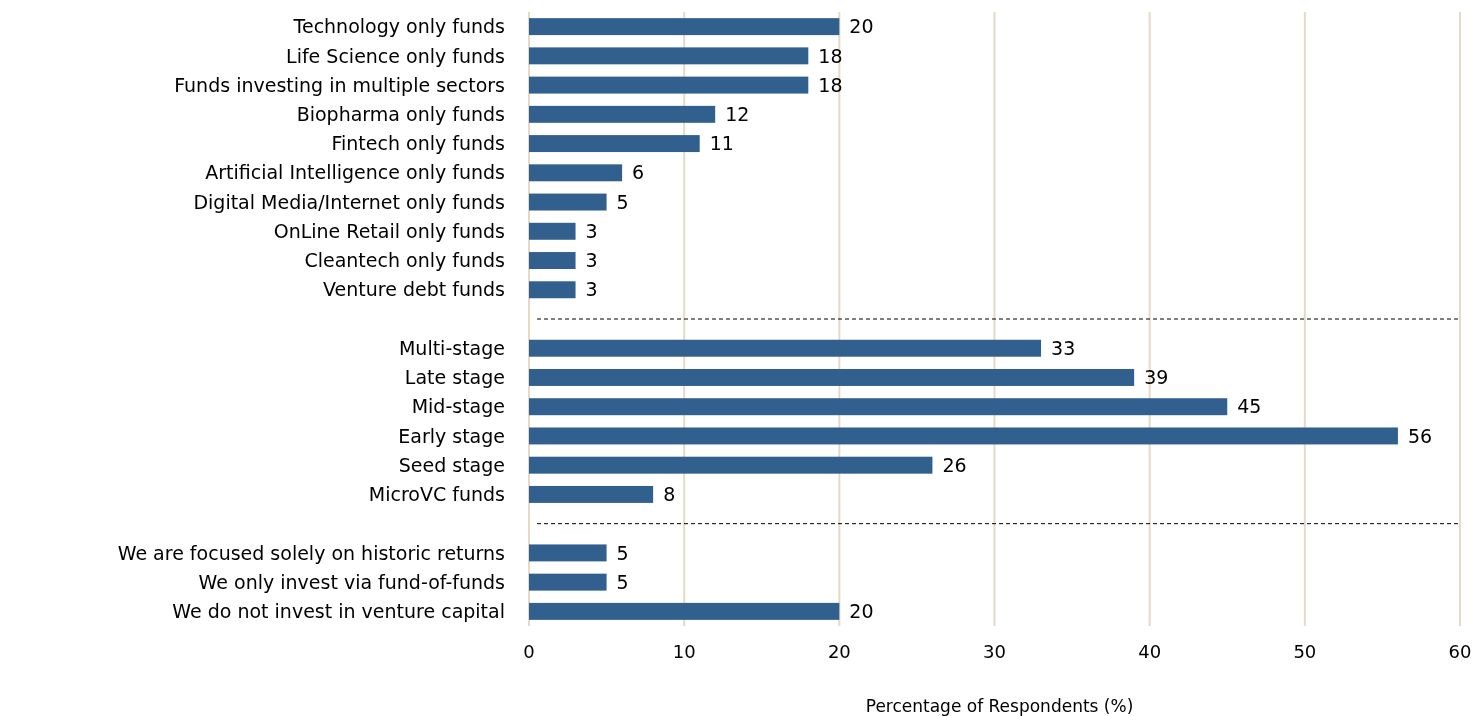 The width and height of the screenshot is (1474, 716). What do you see at coordinates (999, 706) in the screenshot?
I see `x-axis-title: Percentage of Respondents (%)` at bounding box center [999, 706].